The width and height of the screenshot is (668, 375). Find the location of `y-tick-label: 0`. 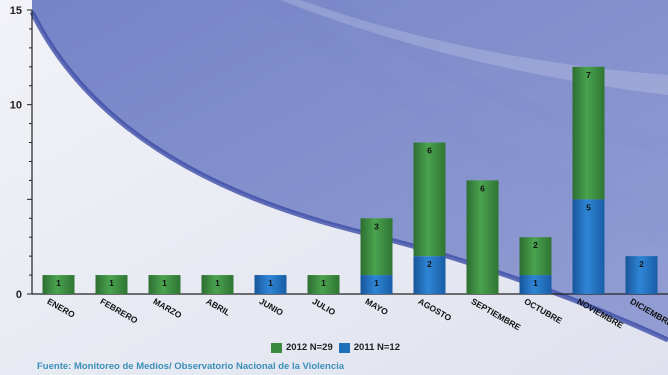

y-tick-label: 0 is located at coordinates (19, 295).